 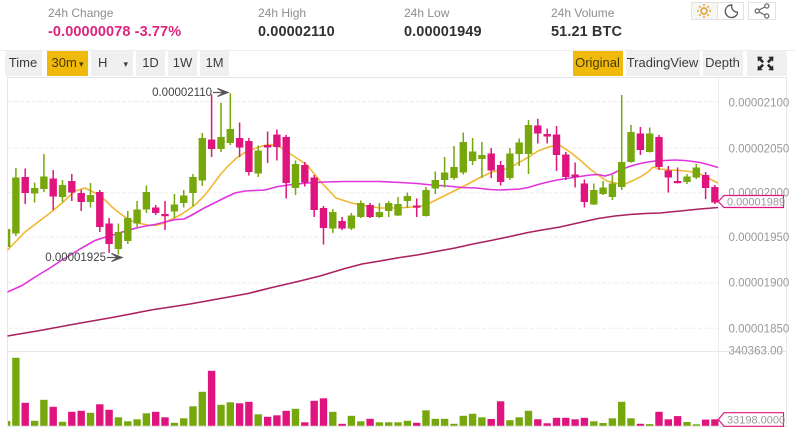 I want to click on svg-text: 0.00001989, so click(x=756, y=203).